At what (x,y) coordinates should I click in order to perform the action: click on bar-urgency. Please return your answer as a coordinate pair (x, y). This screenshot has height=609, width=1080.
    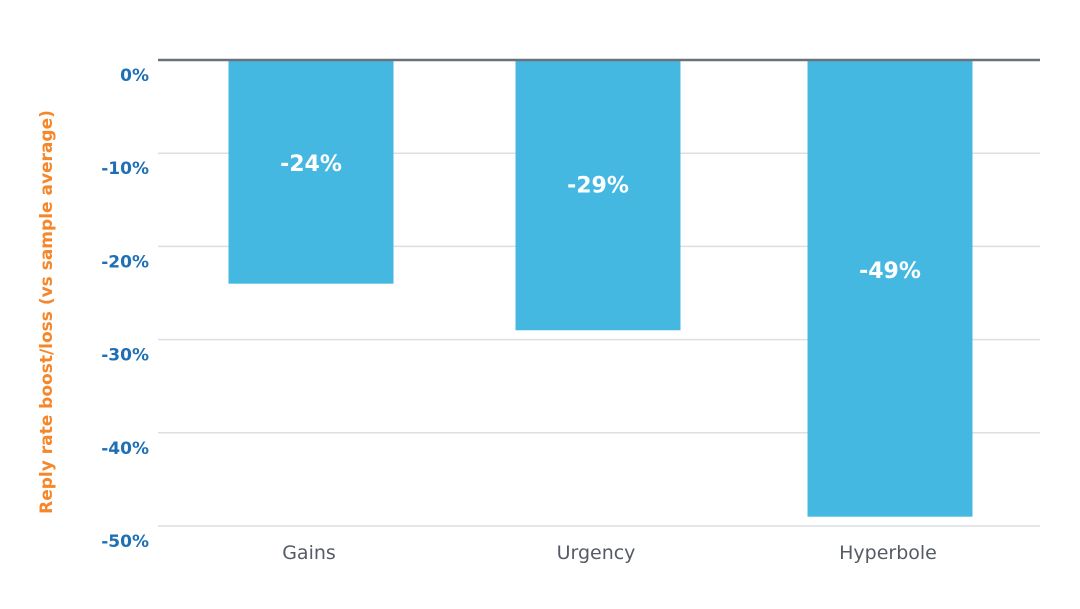
    Looking at the image, I should click on (598, 195).